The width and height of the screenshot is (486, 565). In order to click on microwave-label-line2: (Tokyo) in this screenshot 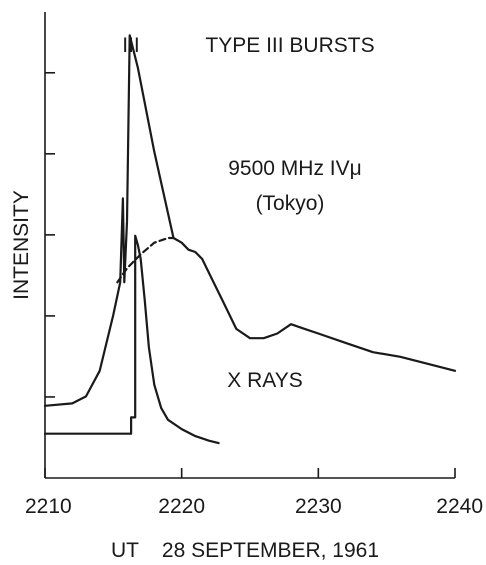, I will do `click(290, 203)`.